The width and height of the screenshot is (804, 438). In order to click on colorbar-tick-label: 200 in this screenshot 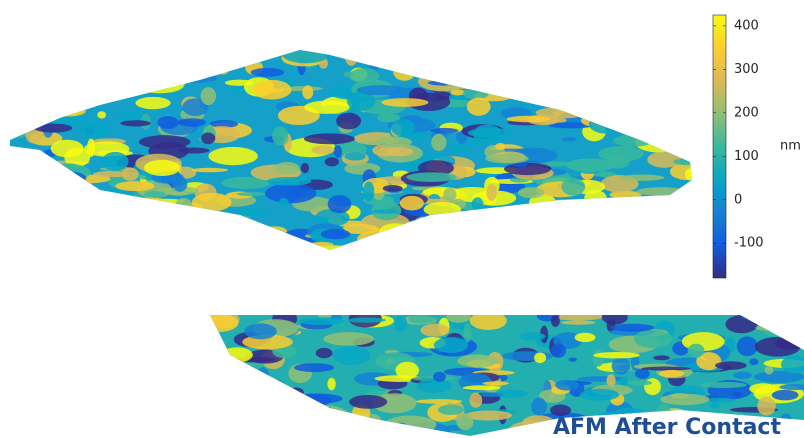, I will do `click(746, 112)`.